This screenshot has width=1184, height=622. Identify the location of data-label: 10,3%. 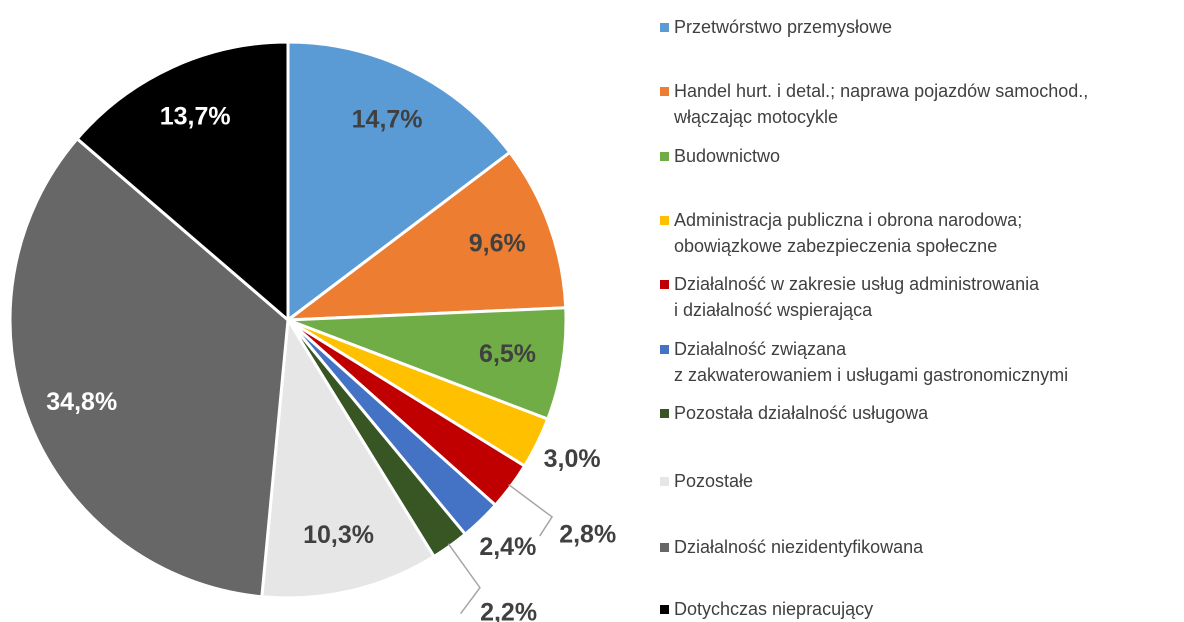
(338, 535).